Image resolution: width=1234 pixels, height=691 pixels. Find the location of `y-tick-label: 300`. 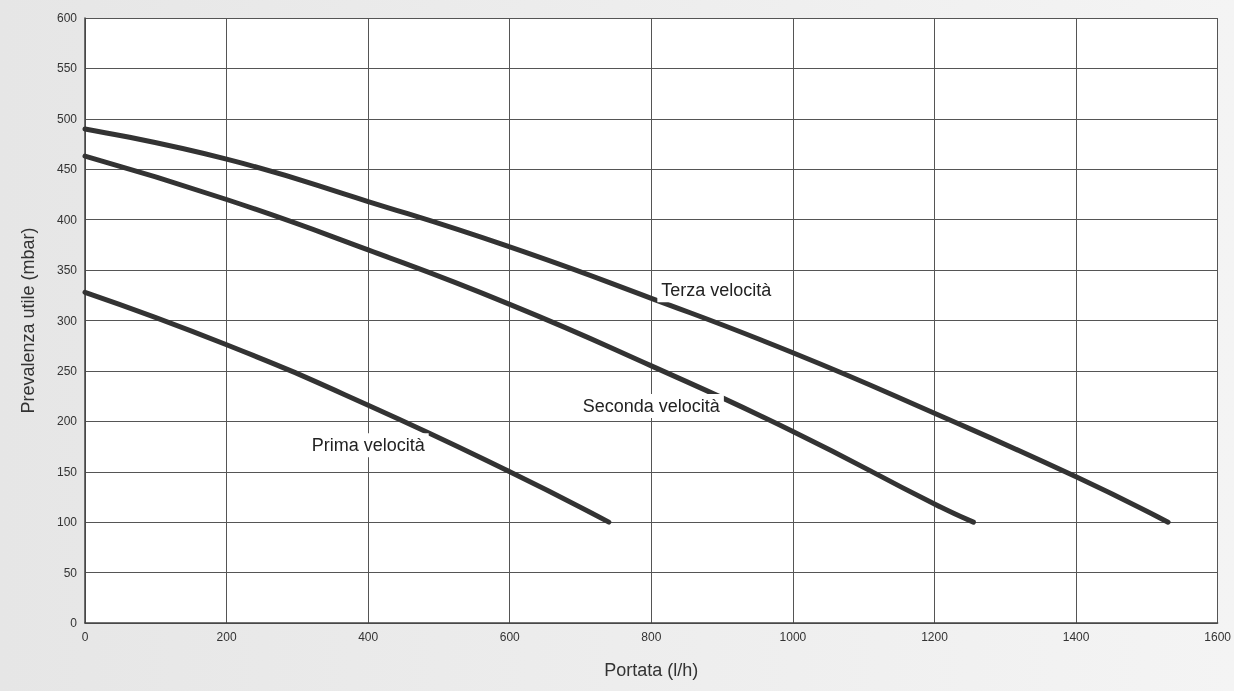

y-tick-label: 300 is located at coordinates (67, 320).